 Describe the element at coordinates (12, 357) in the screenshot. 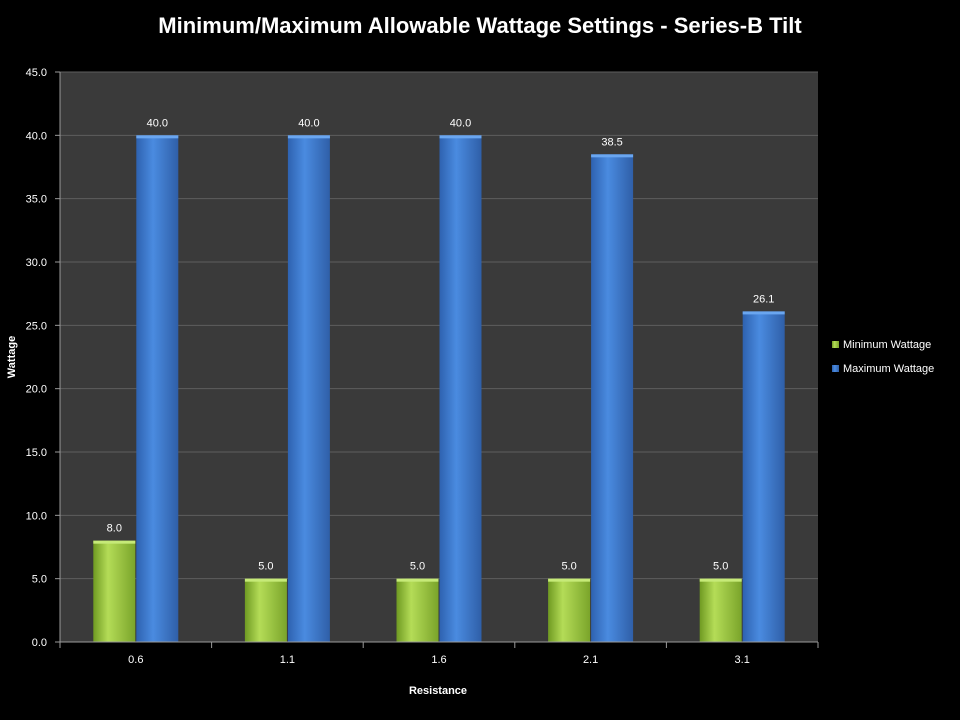

I see `y-axis-title: Wattage` at that location.